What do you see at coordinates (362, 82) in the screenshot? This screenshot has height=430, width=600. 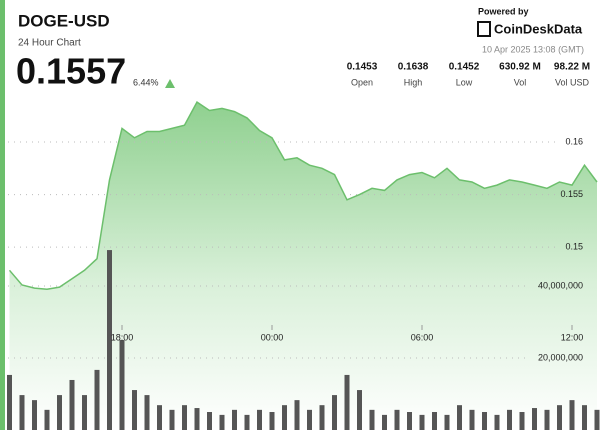 I see `stat-label: Open` at bounding box center [362, 82].